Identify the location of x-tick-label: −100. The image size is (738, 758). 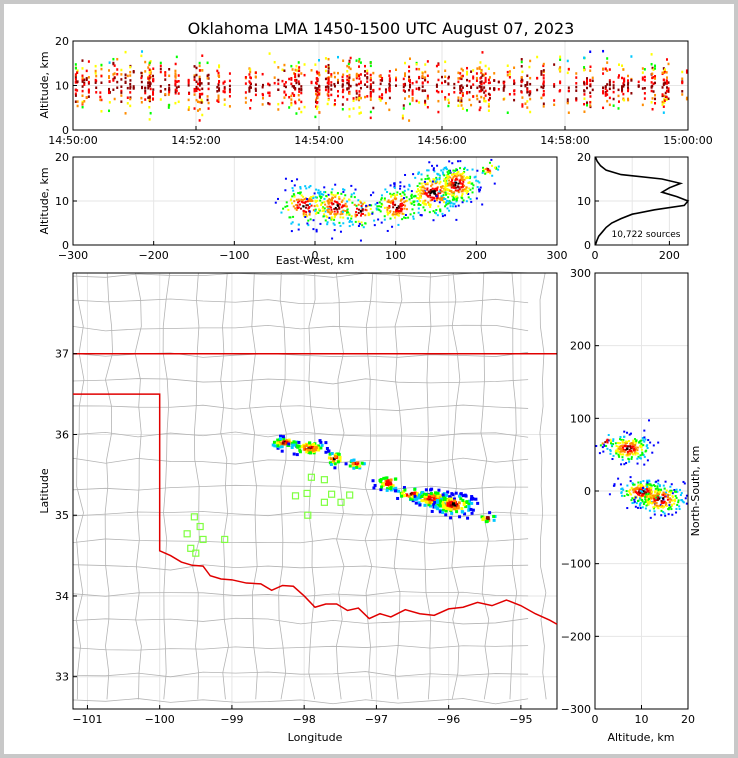
(234, 255).